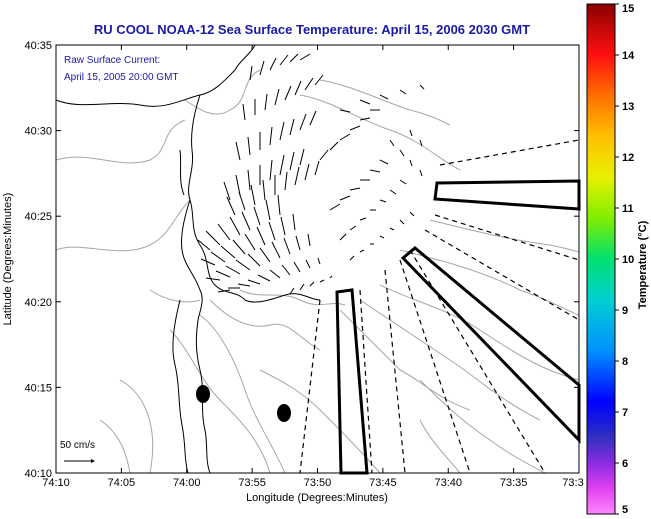 This screenshot has height=519, width=651. Describe the element at coordinates (628, 56) in the screenshot. I see `colorbar-tick-label: 14` at that location.